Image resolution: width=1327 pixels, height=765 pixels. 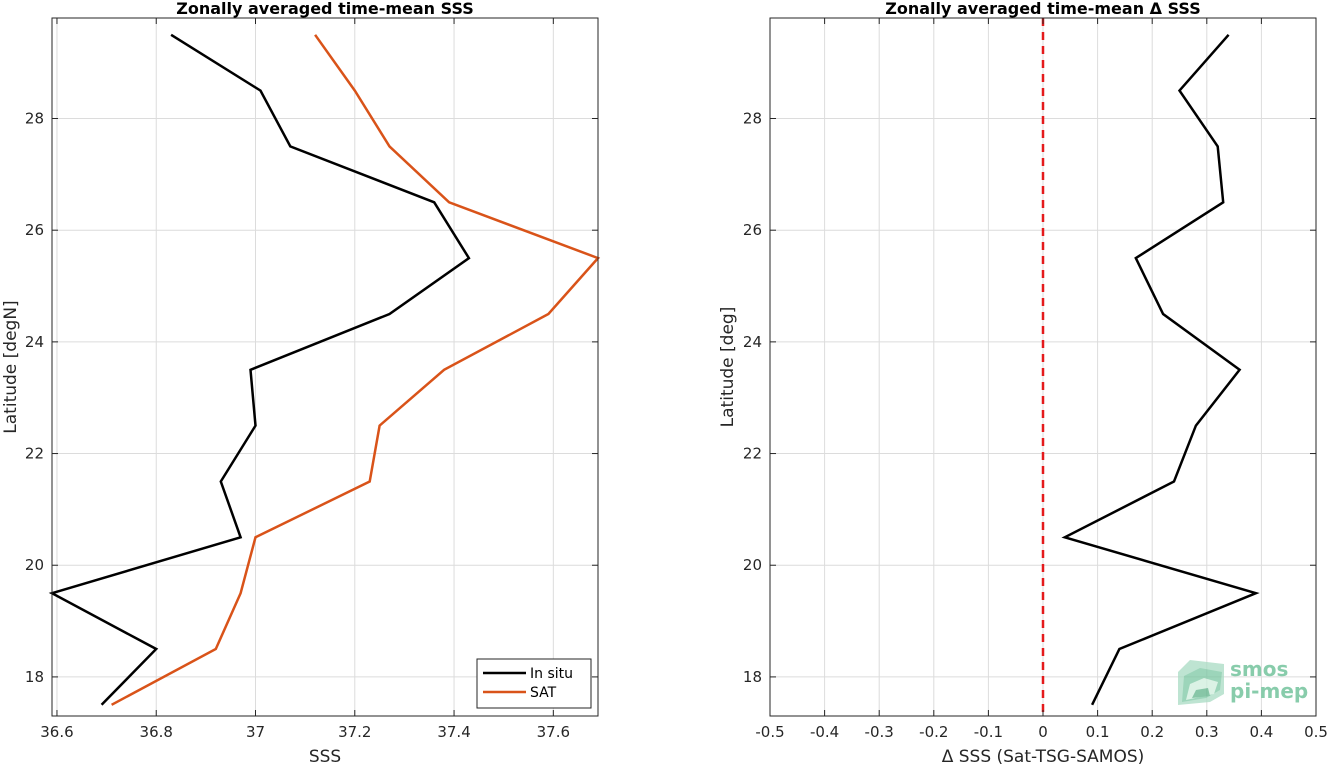 I want to click on legend-label-in-situ: In situ, so click(x=551, y=674).